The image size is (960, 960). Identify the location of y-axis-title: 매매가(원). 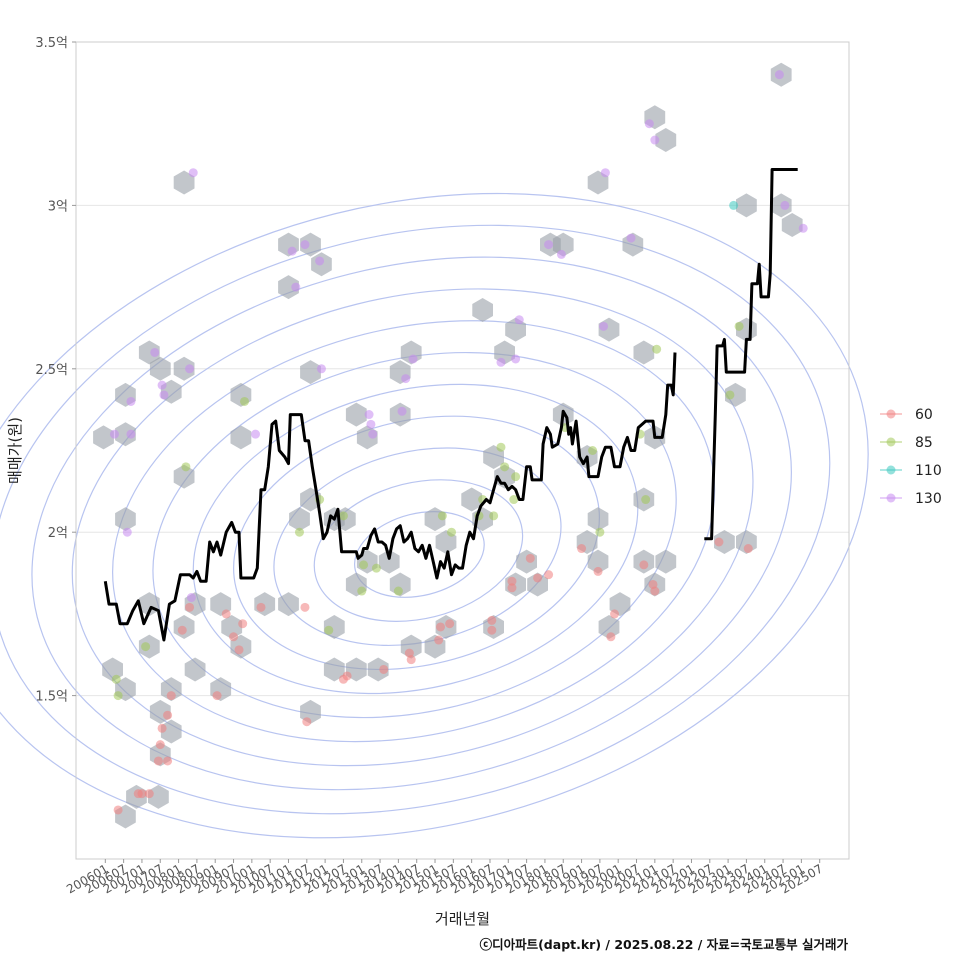
(15, 450).